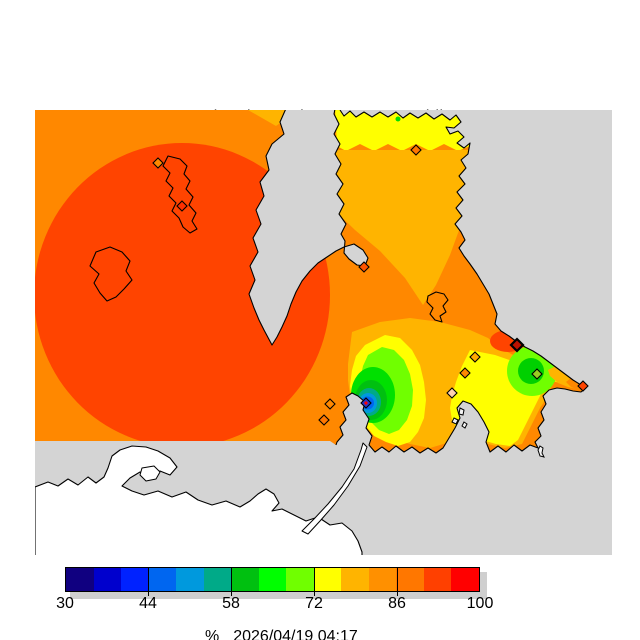  What do you see at coordinates (231, 603) in the screenshot?
I see `colorbar-tick-label: 58` at bounding box center [231, 603].